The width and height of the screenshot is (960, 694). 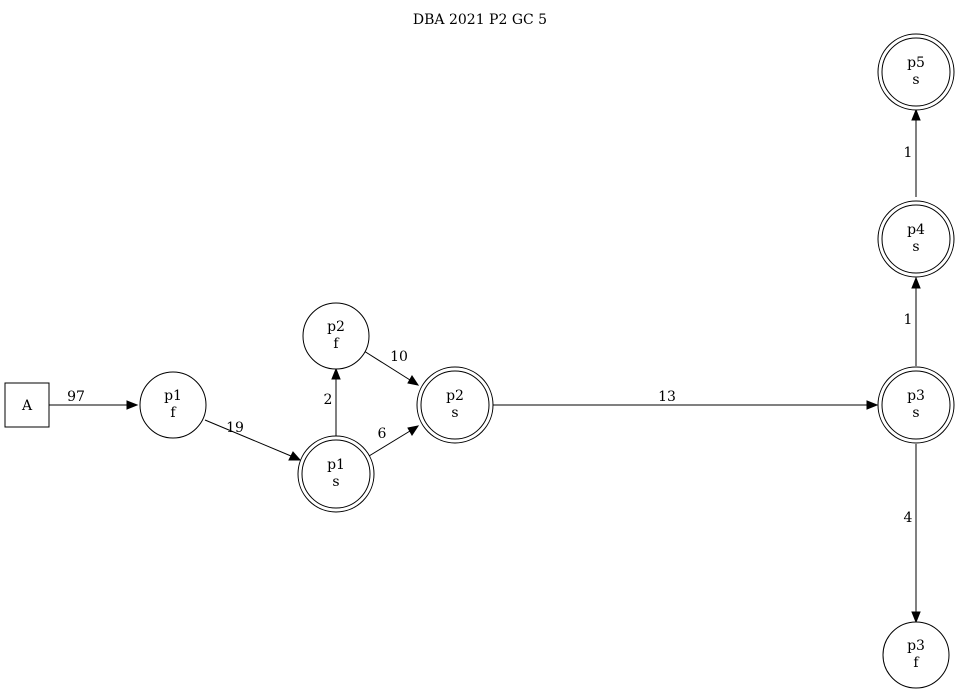 I want to click on node-label: p4, so click(x=916, y=230).